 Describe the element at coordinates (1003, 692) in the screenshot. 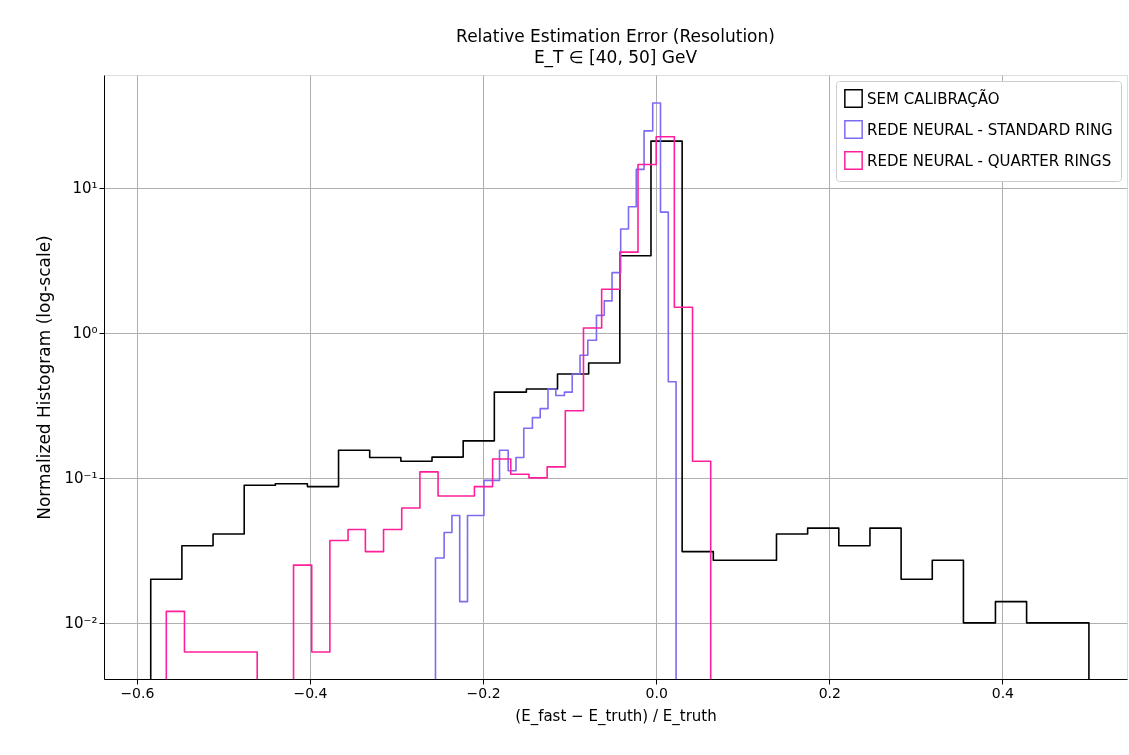

I see `x-tick-label: 0.4` at that location.